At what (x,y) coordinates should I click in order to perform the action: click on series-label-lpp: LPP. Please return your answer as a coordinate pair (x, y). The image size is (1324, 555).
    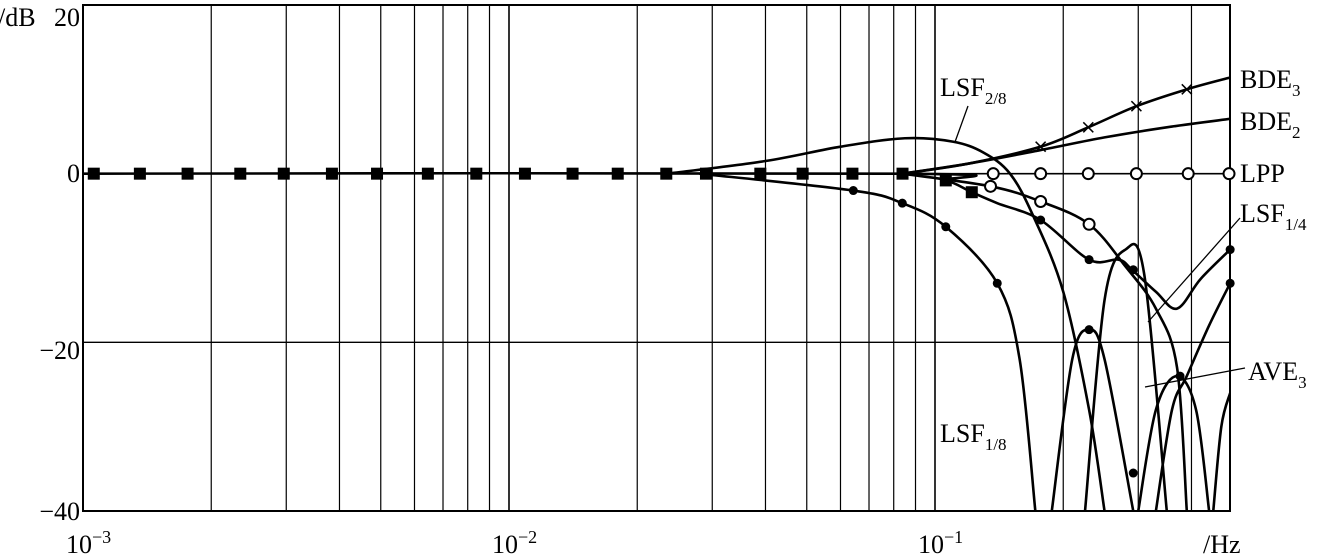
    Looking at the image, I should click on (1262, 173).